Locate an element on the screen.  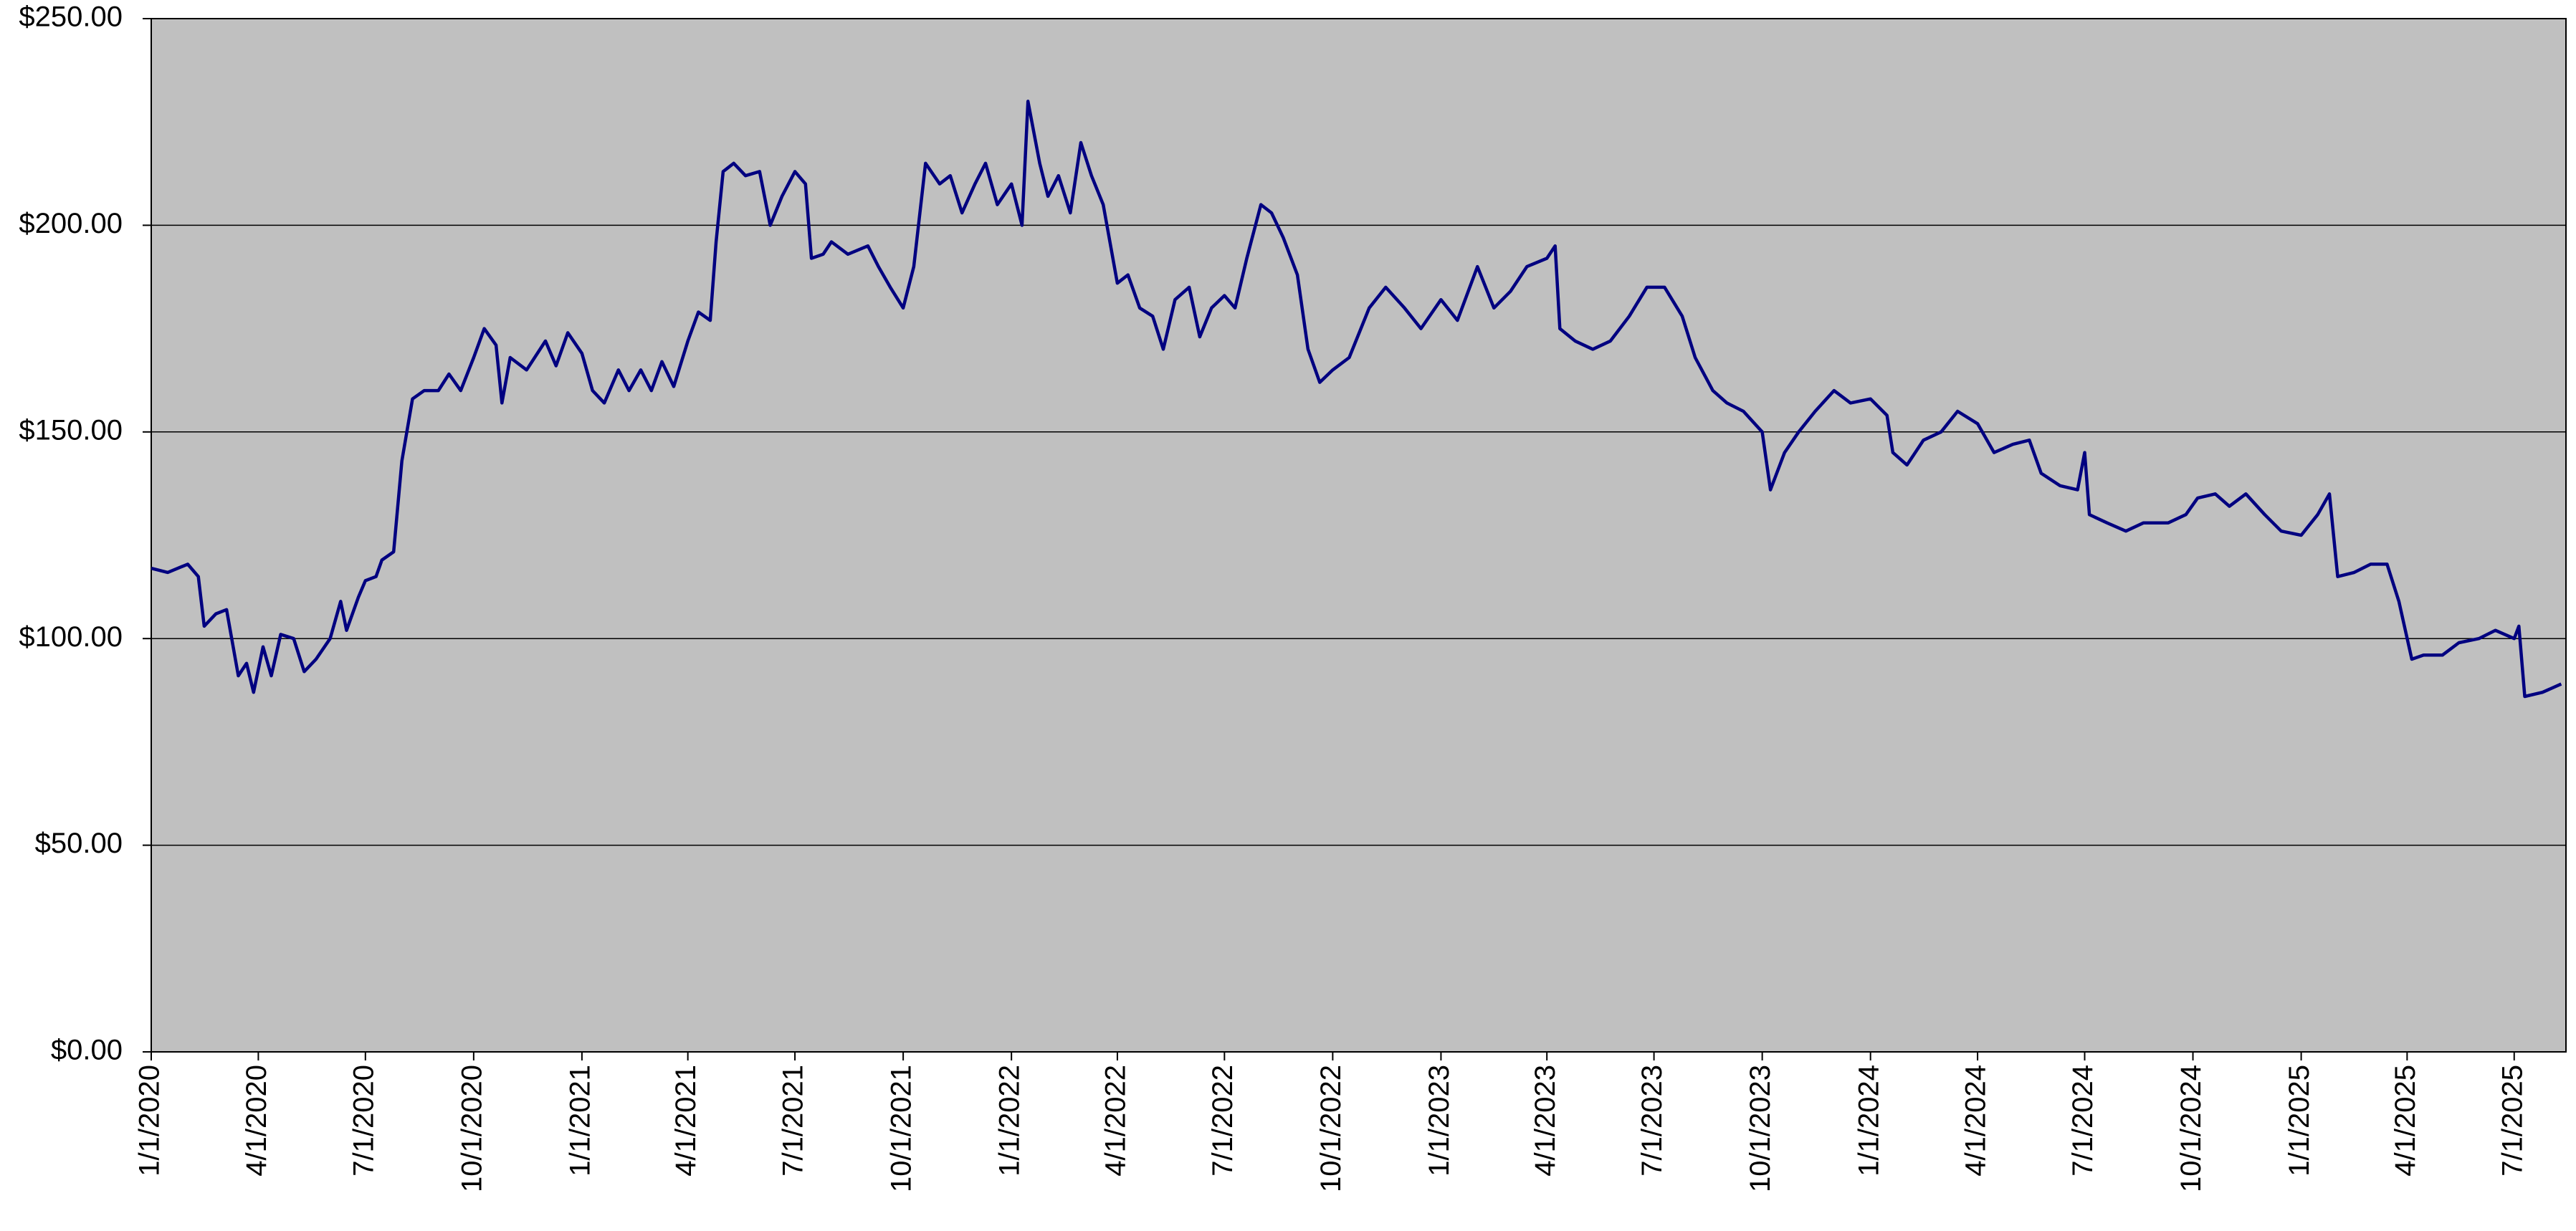
x-tick-label: 1/1/2024 is located at coordinates (1868, 1121).